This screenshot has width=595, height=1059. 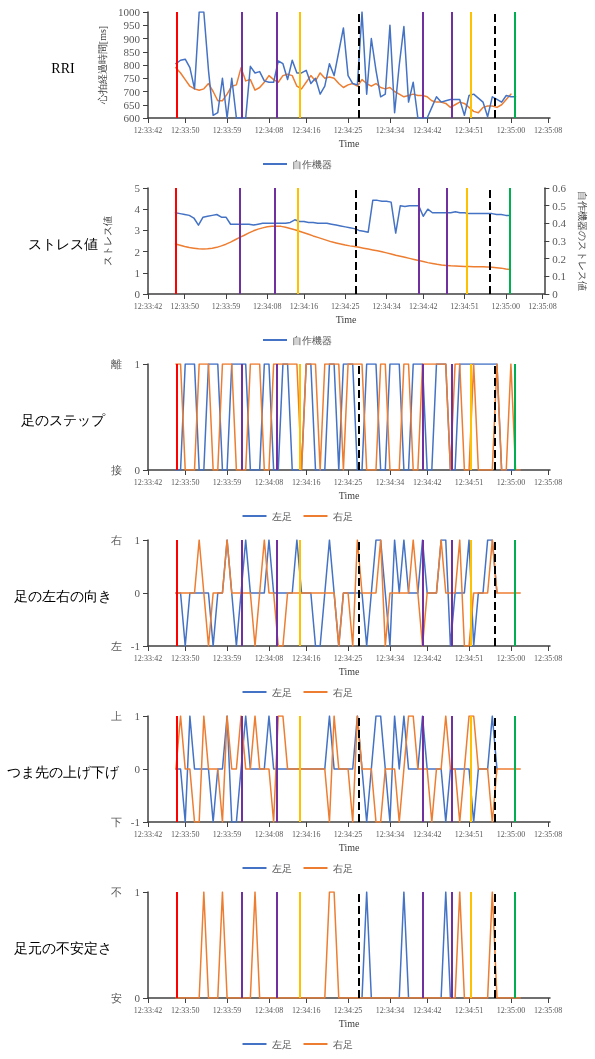 I want to click on text: 上, so click(x=116, y=716).